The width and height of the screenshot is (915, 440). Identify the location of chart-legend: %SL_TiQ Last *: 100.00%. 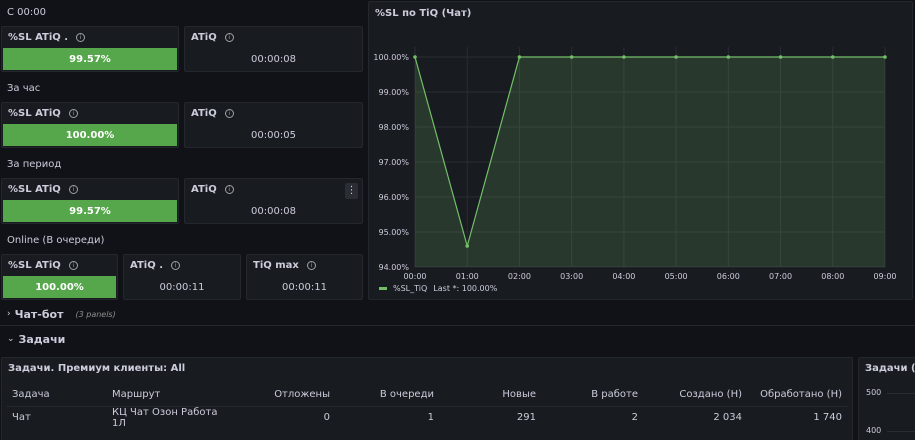
(438, 288).